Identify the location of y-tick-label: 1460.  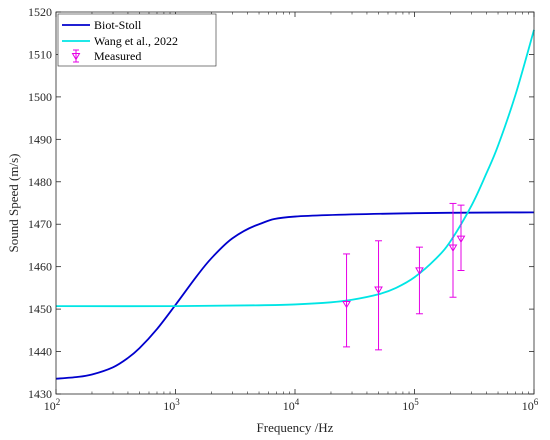
(40, 267).